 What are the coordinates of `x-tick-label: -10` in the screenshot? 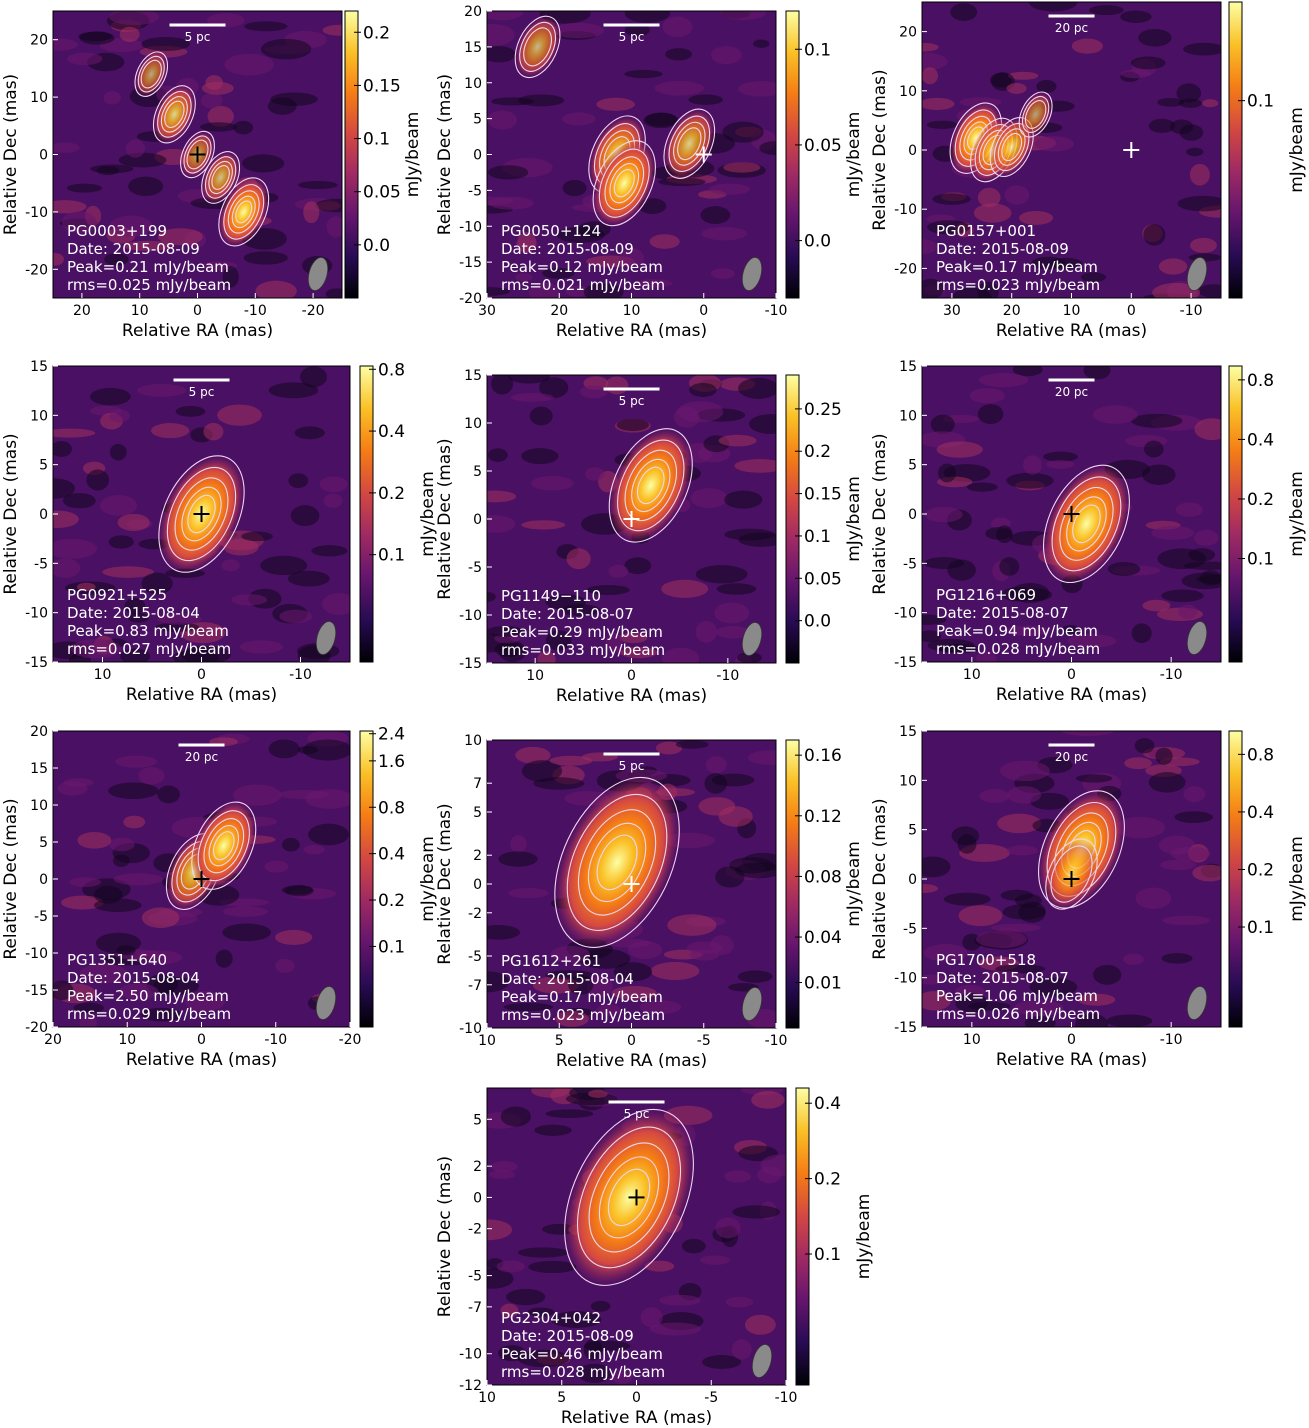 It's located at (727, 676).